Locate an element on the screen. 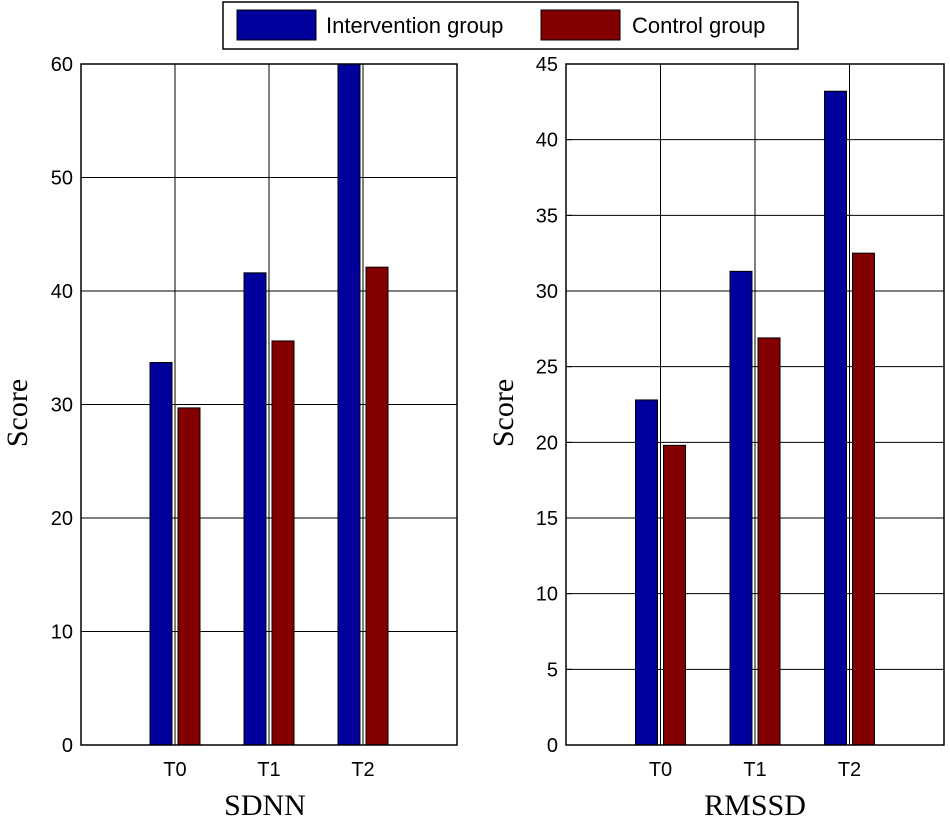 The width and height of the screenshot is (950, 821). rmssd-bar-control-t1 is located at coordinates (769, 541).